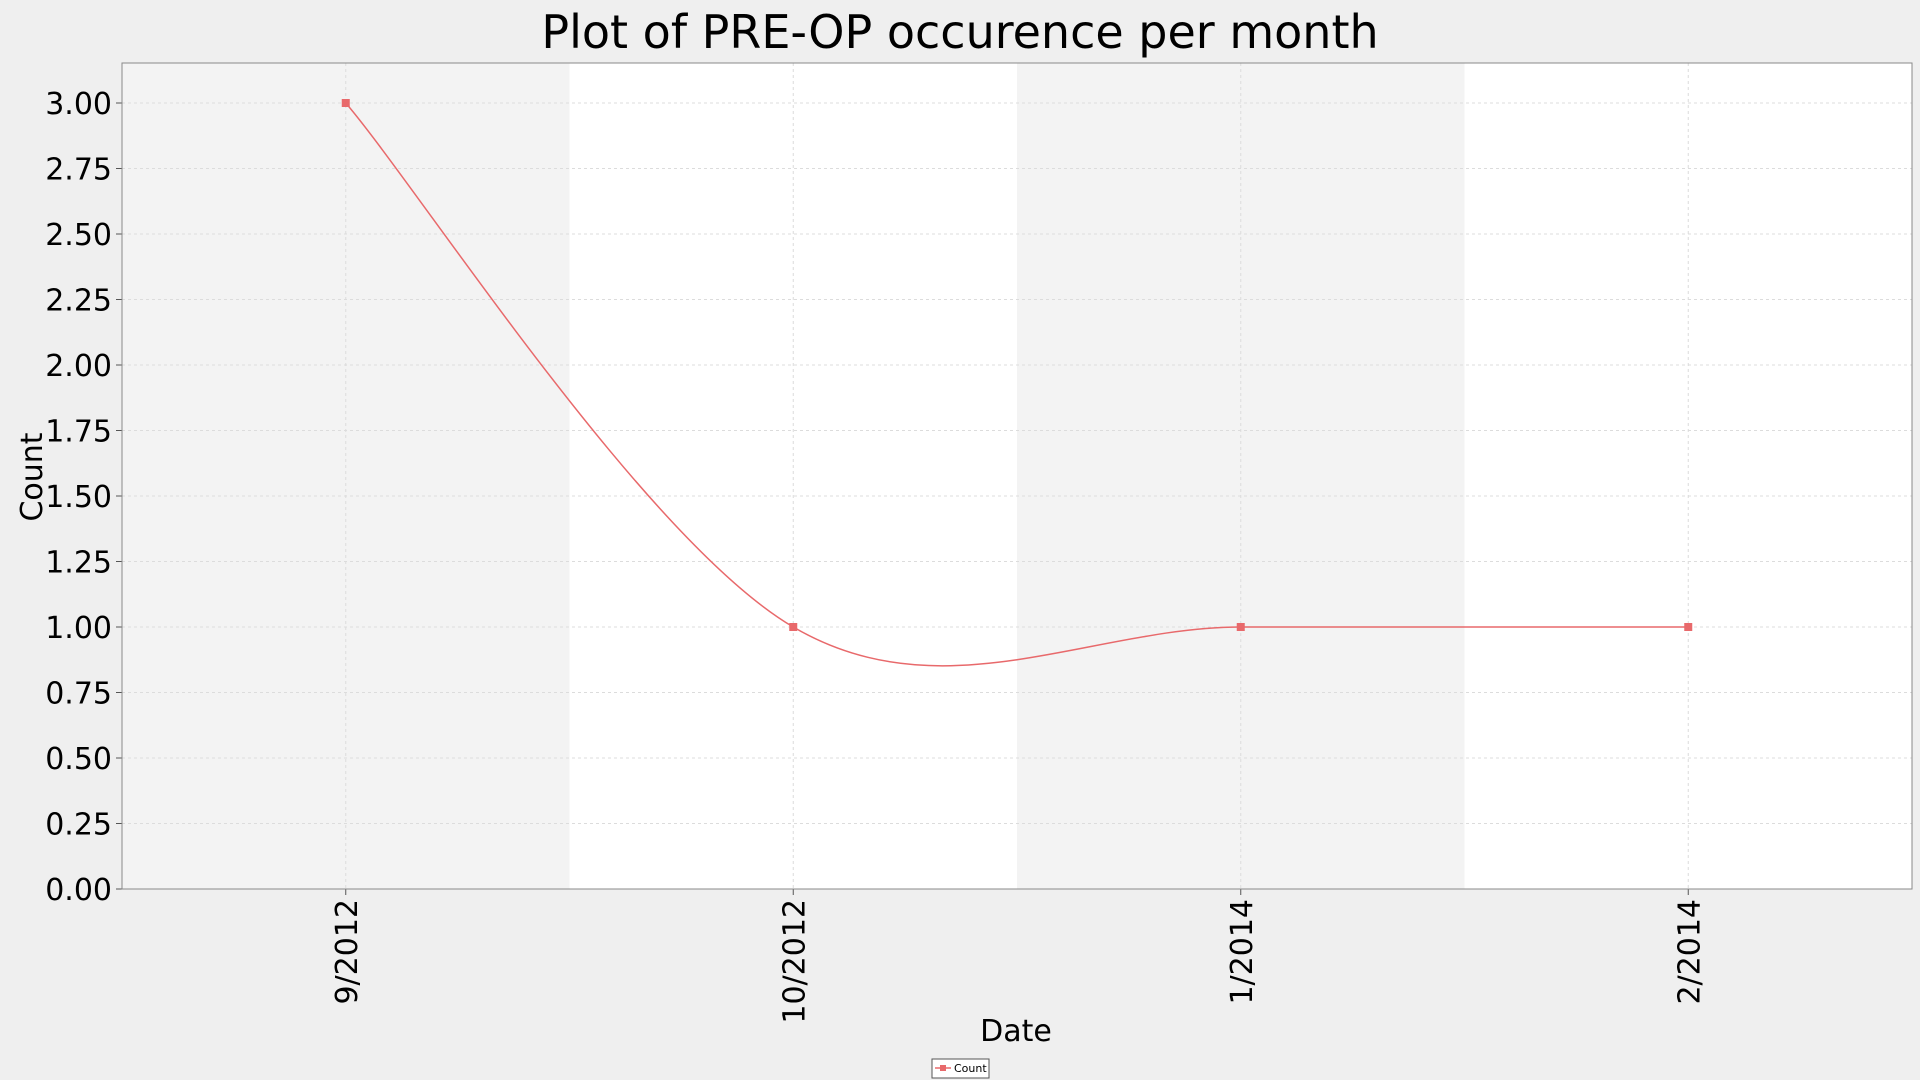 The height and width of the screenshot is (1080, 1920). I want to click on legend: Count, so click(960, 1068).